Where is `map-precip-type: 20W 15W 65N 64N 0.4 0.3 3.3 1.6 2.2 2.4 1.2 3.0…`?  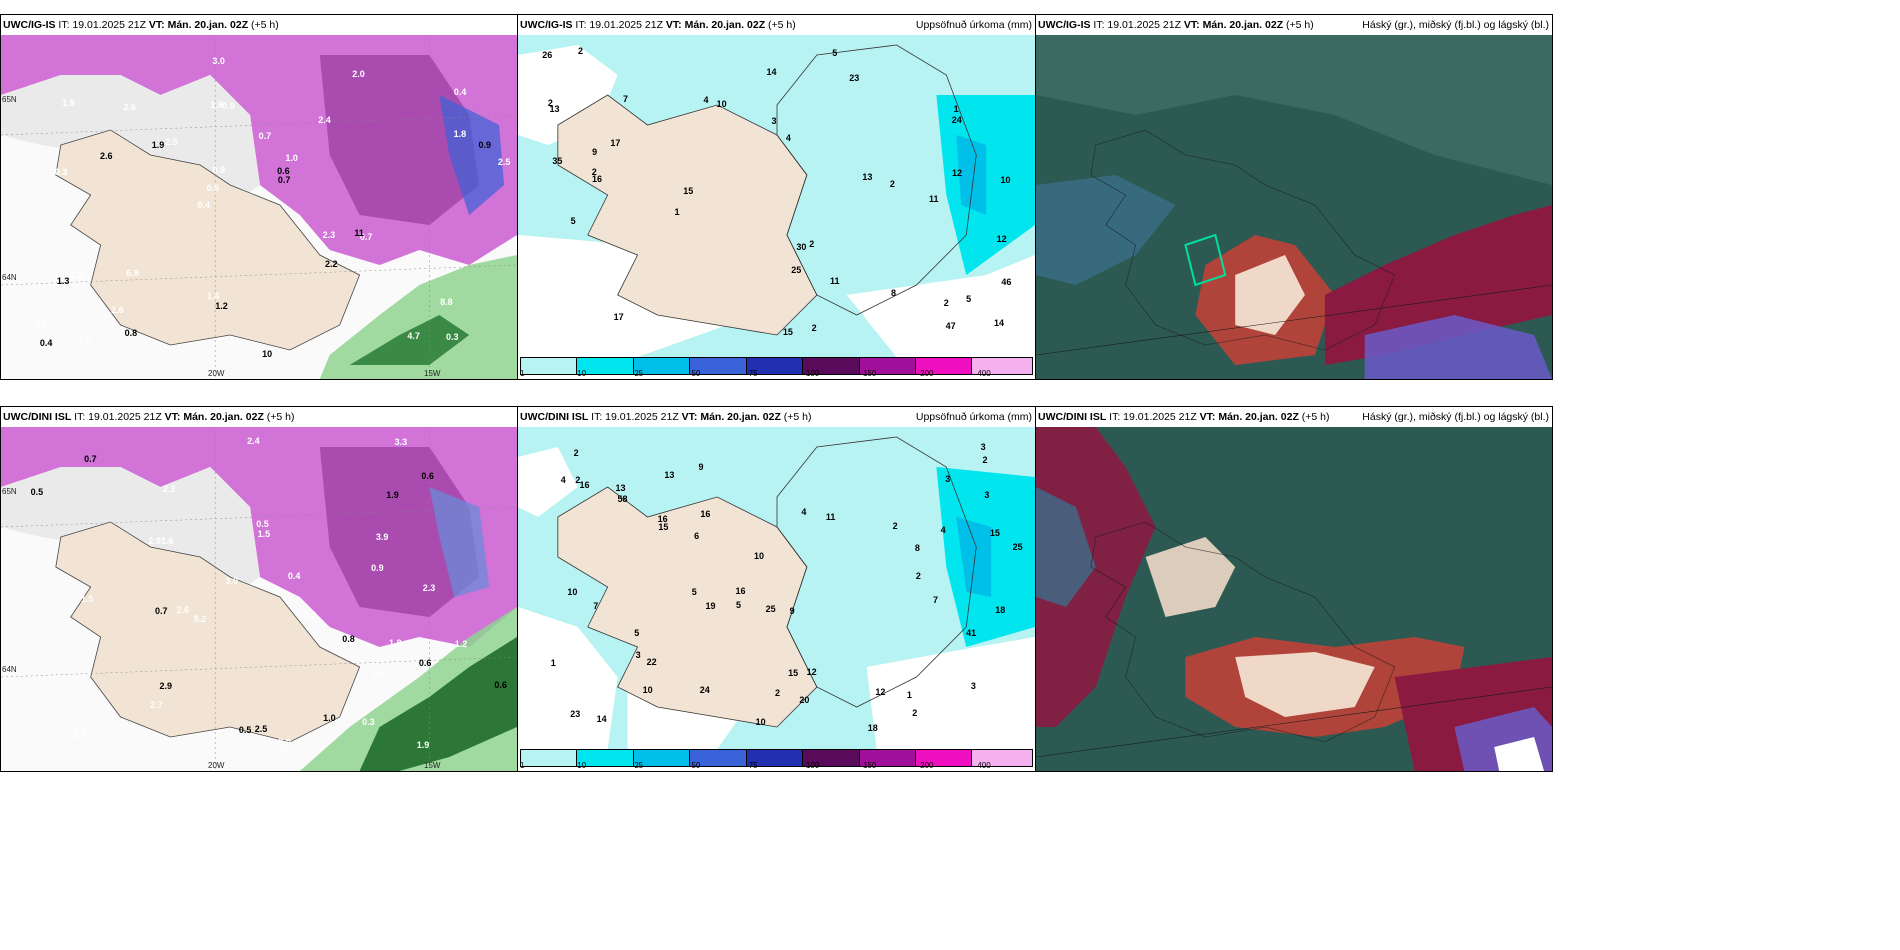 map-precip-type: 20W 15W 65N 64N 0.4 0.3 3.3 1.6 2.2 2.4 1.2 3.0… is located at coordinates (259, 599).